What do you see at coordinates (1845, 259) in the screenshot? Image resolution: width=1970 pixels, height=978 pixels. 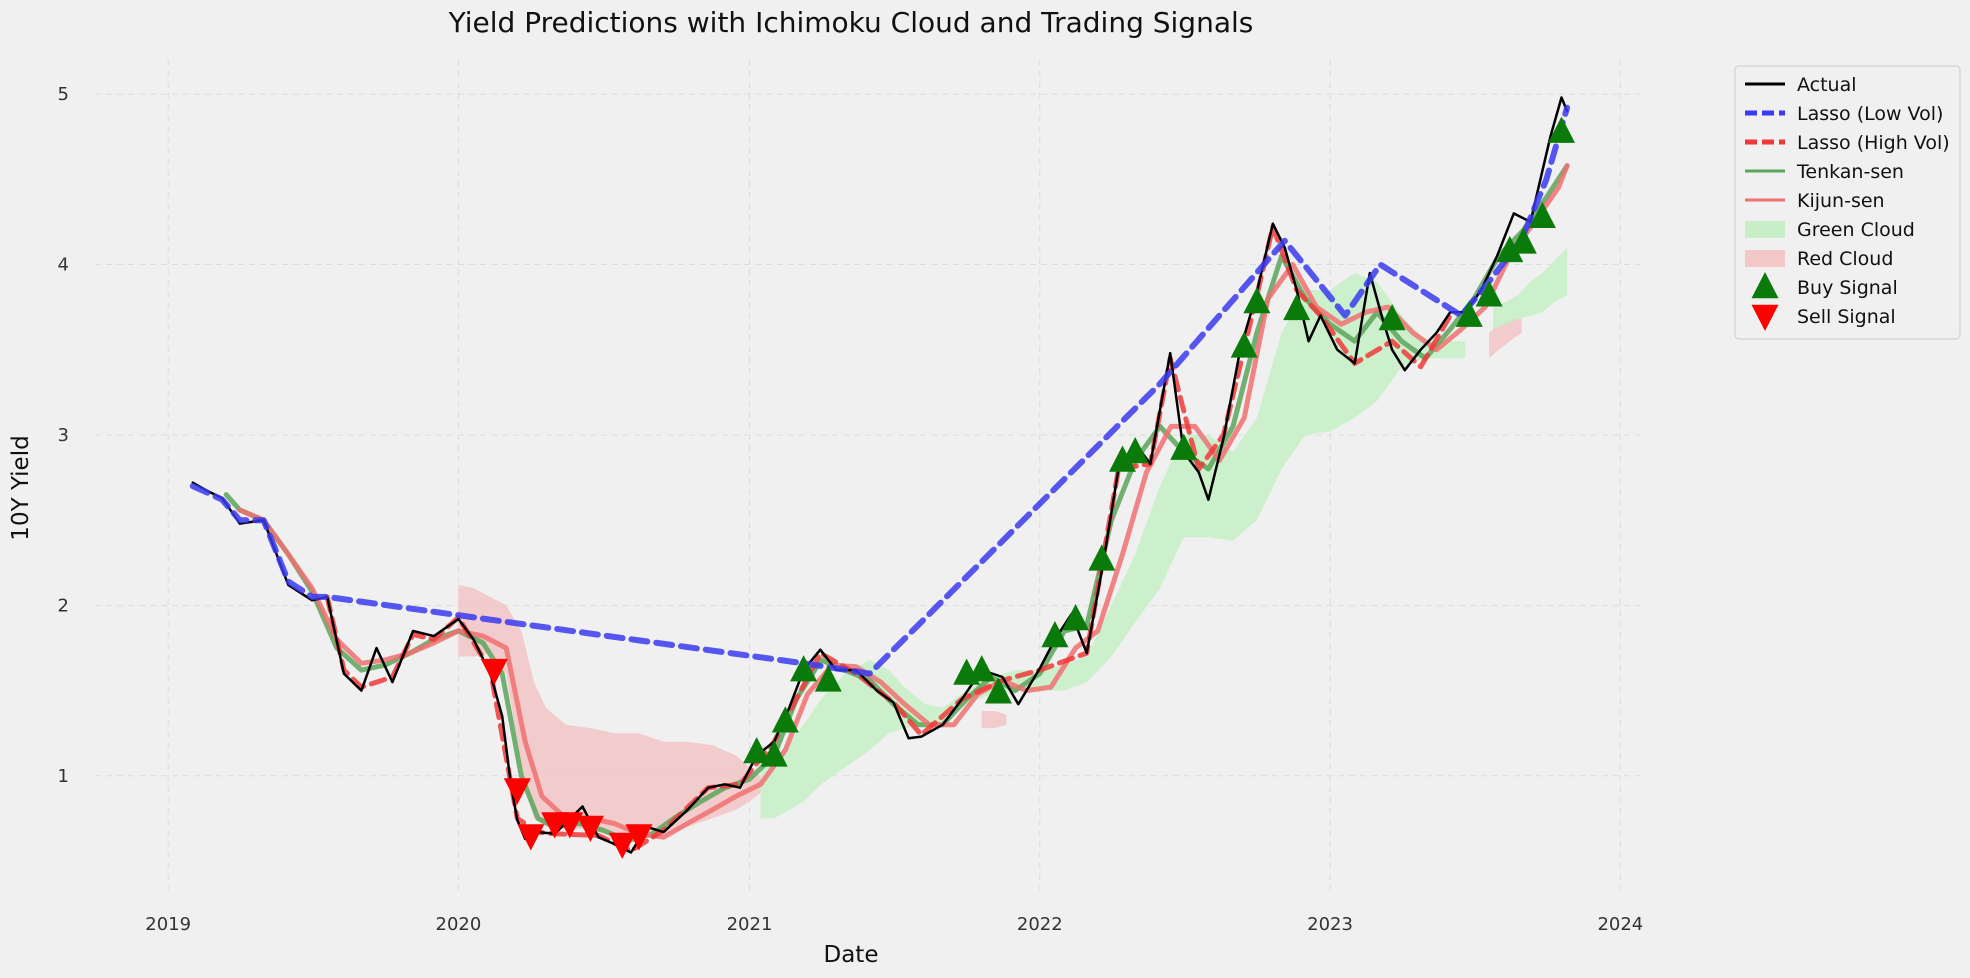 I see `legend-label: Red Cloud` at bounding box center [1845, 259].